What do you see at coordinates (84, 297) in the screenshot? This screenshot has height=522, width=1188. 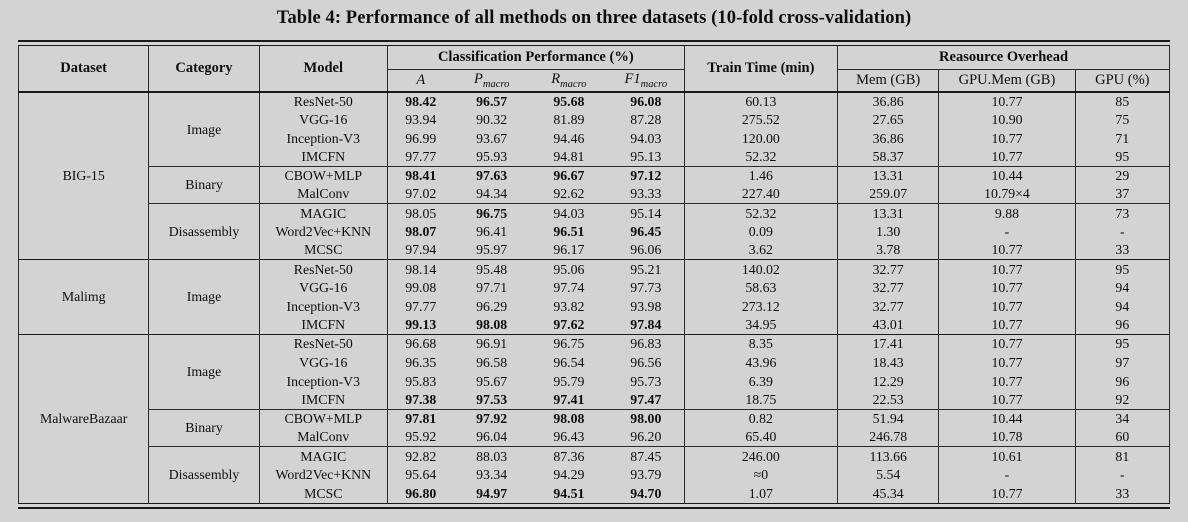 I see `cell-dataset: Malimg` at bounding box center [84, 297].